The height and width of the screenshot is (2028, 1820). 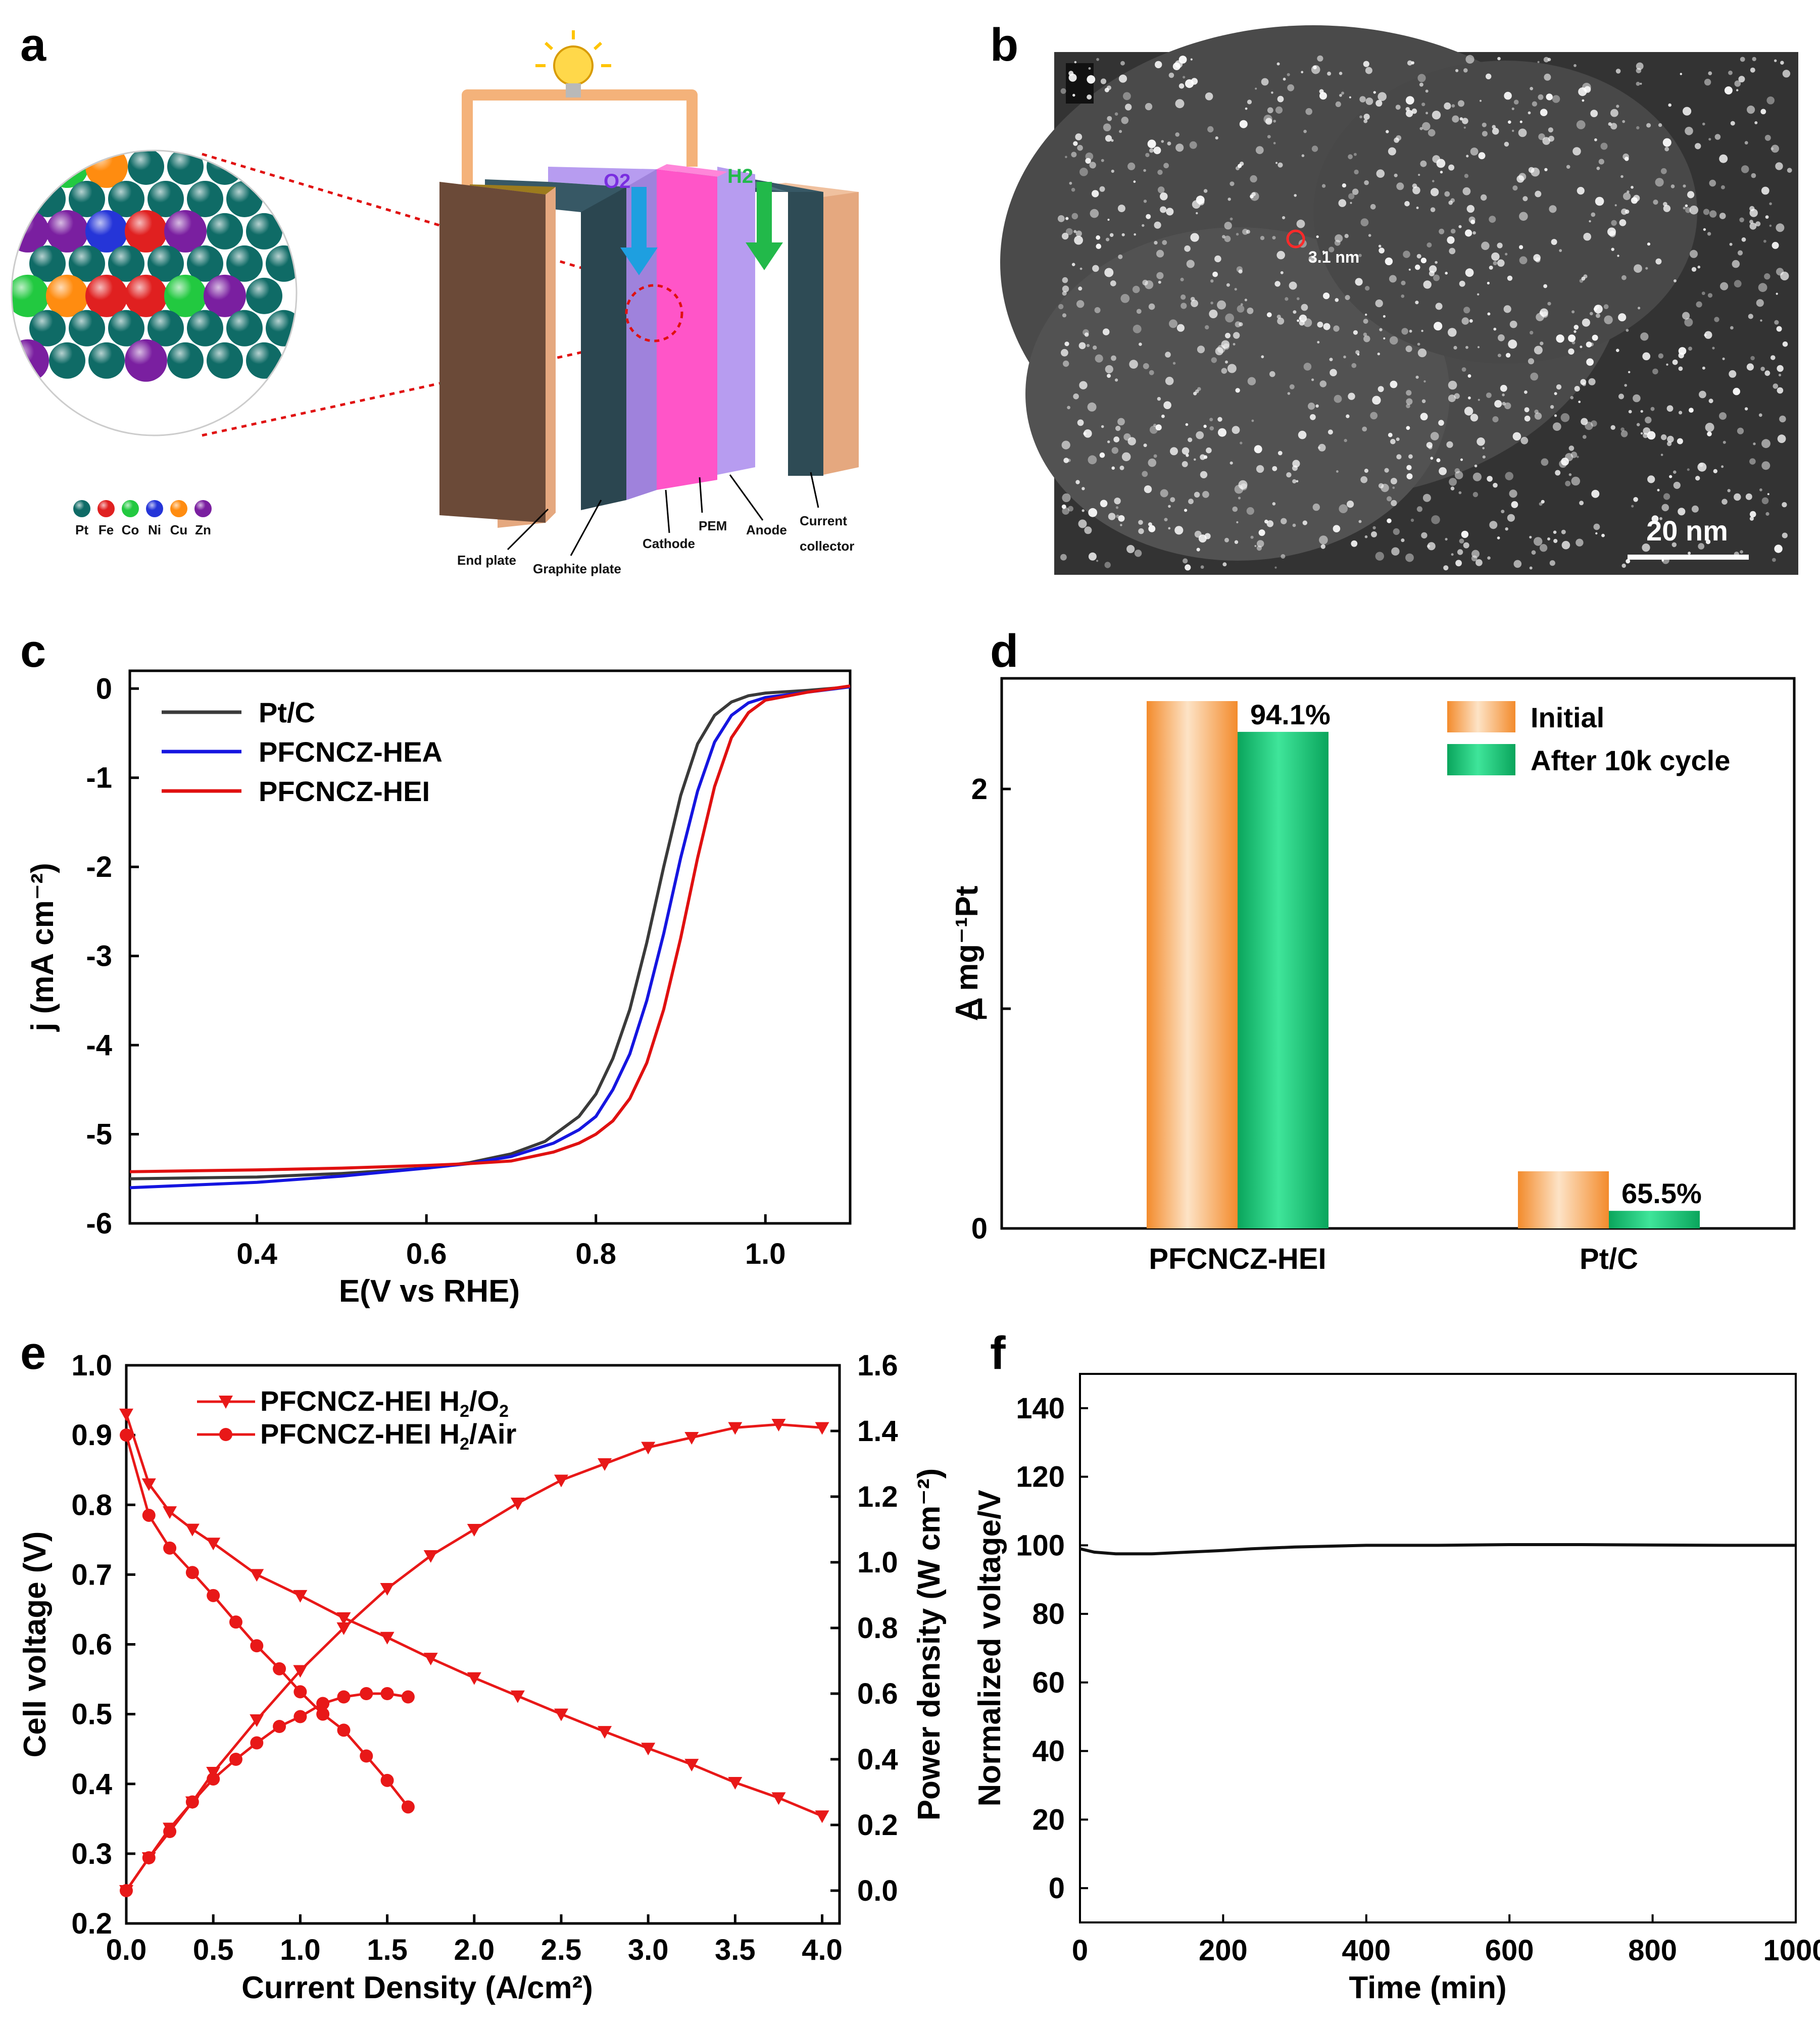 What do you see at coordinates (822, 1950) in the screenshot?
I see `x-tick-label: 4.0` at bounding box center [822, 1950].